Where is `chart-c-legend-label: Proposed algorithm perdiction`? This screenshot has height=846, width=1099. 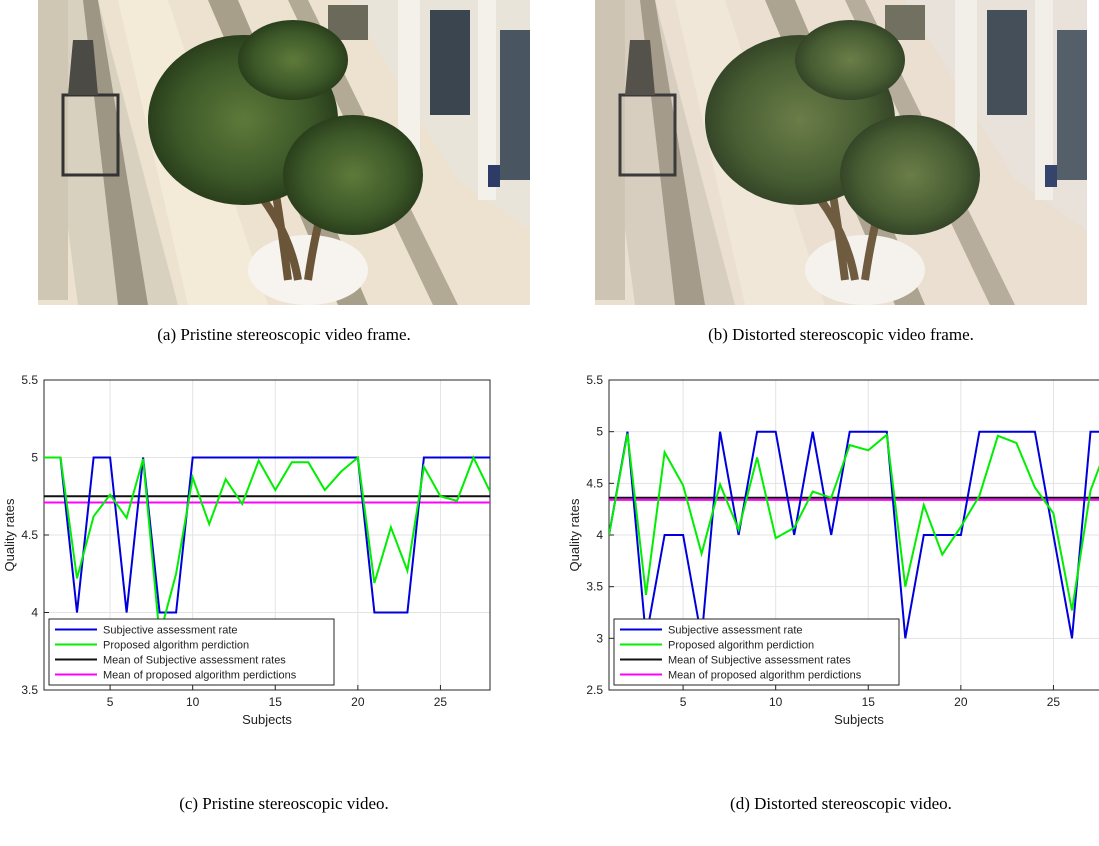
chart-c-legend-label: Proposed algorithm perdiction is located at coordinates (176, 646).